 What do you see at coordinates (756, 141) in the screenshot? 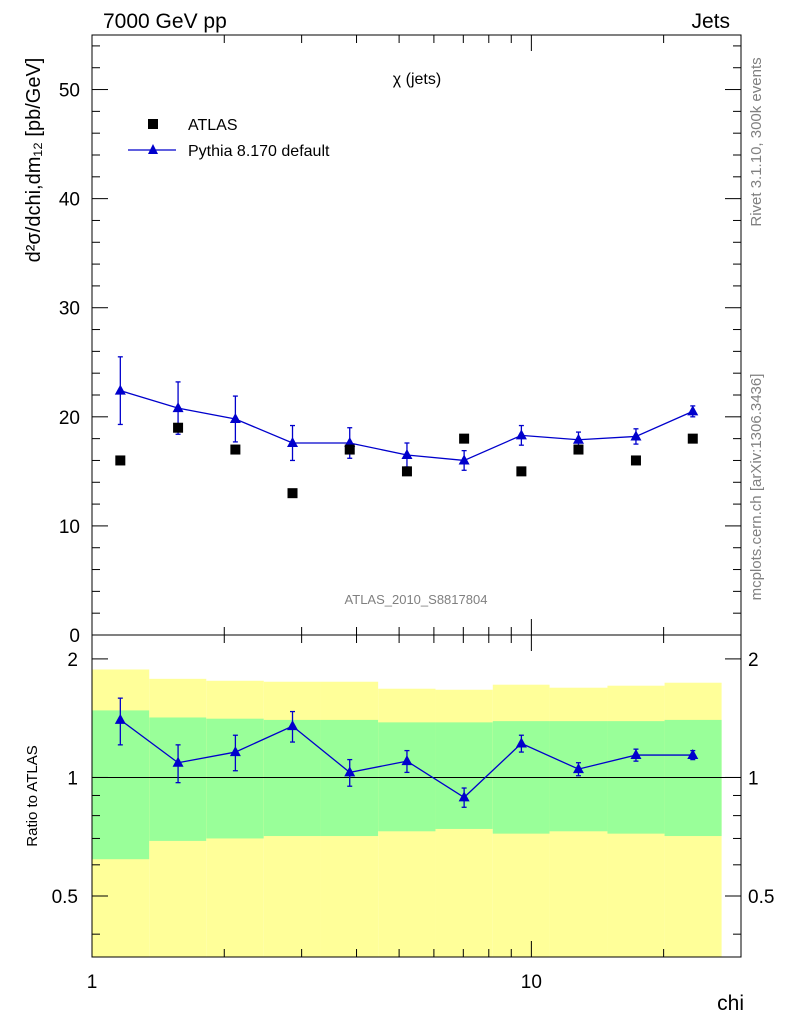
I see `rivet-label: Rivet 3.1.10, 300k events` at bounding box center [756, 141].